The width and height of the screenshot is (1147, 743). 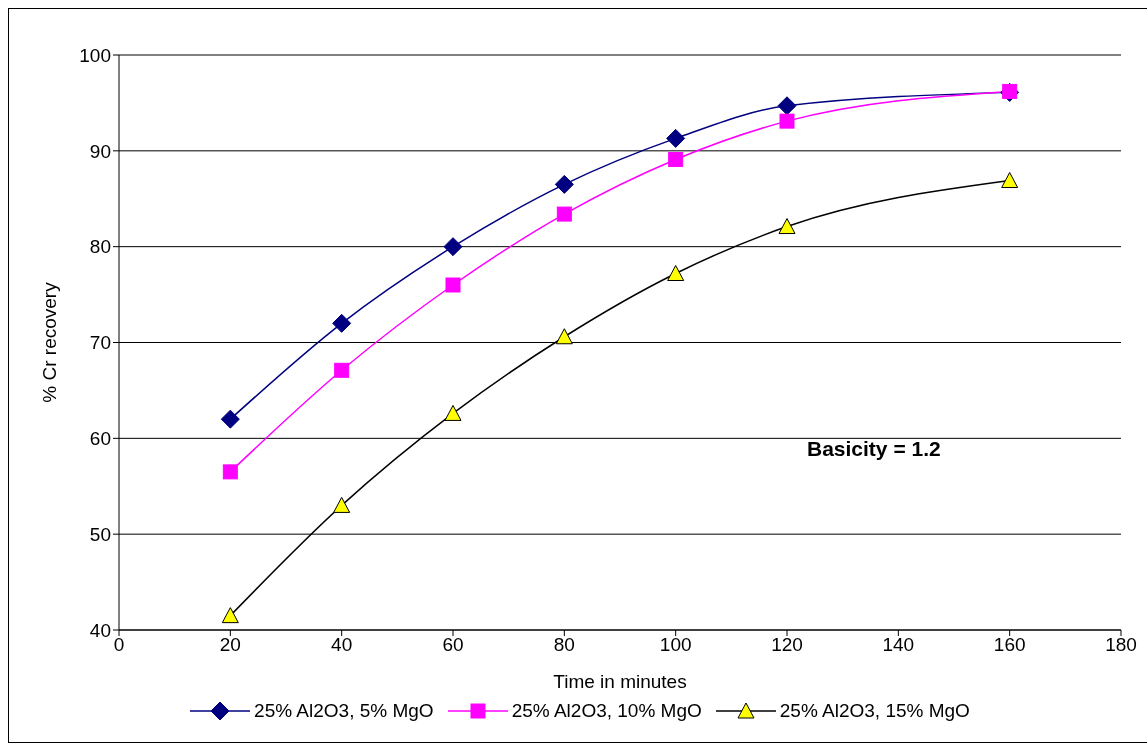 I want to click on x-tick-label: 180, so click(x=1121, y=645).